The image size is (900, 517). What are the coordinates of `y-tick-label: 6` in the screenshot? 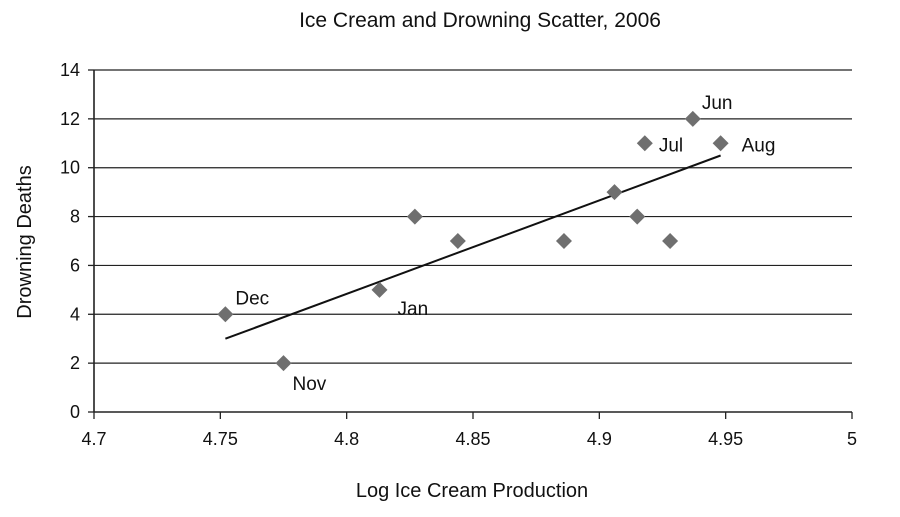 It's located at (75, 265).